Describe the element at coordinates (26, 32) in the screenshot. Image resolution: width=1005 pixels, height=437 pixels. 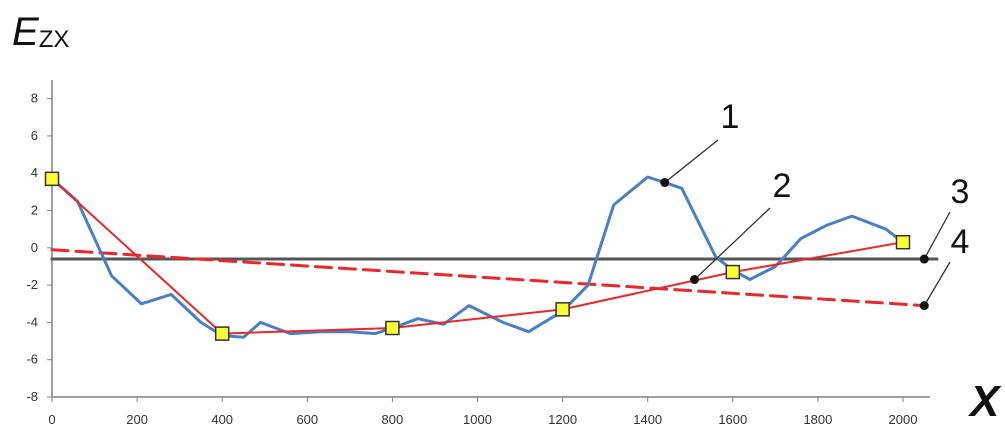
I see `y-axis-title-main: E` at that location.